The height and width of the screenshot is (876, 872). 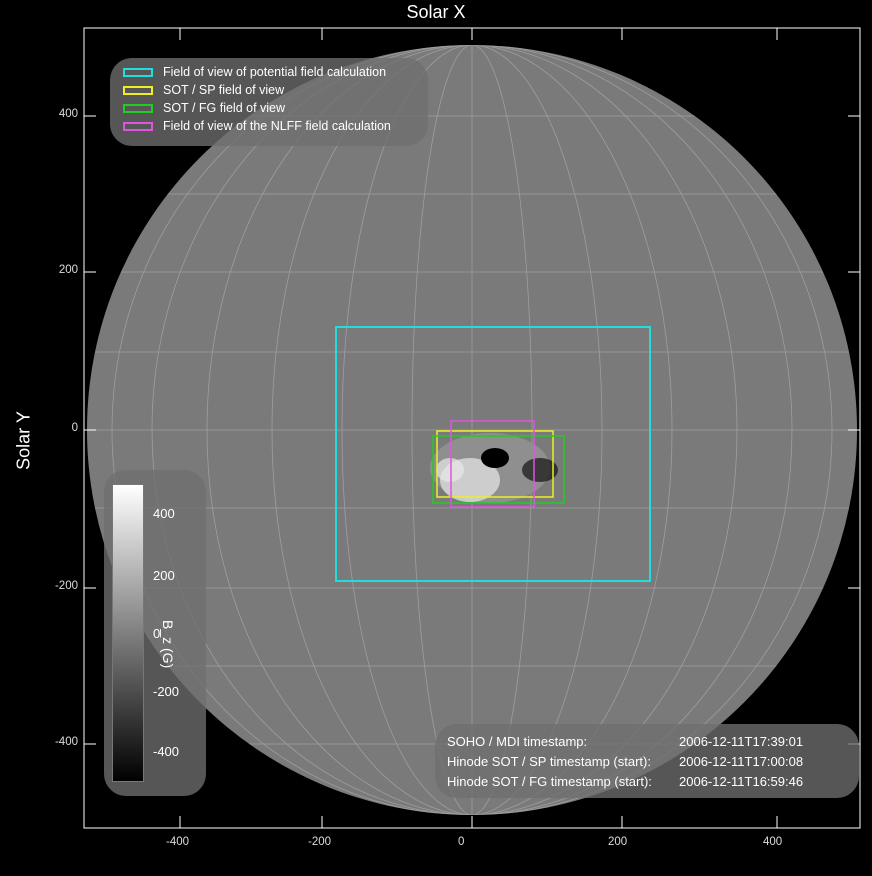 What do you see at coordinates (224, 108) in the screenshot?
I see `legend-label: SOT / FG field of view` at bounding box center [224, 108].